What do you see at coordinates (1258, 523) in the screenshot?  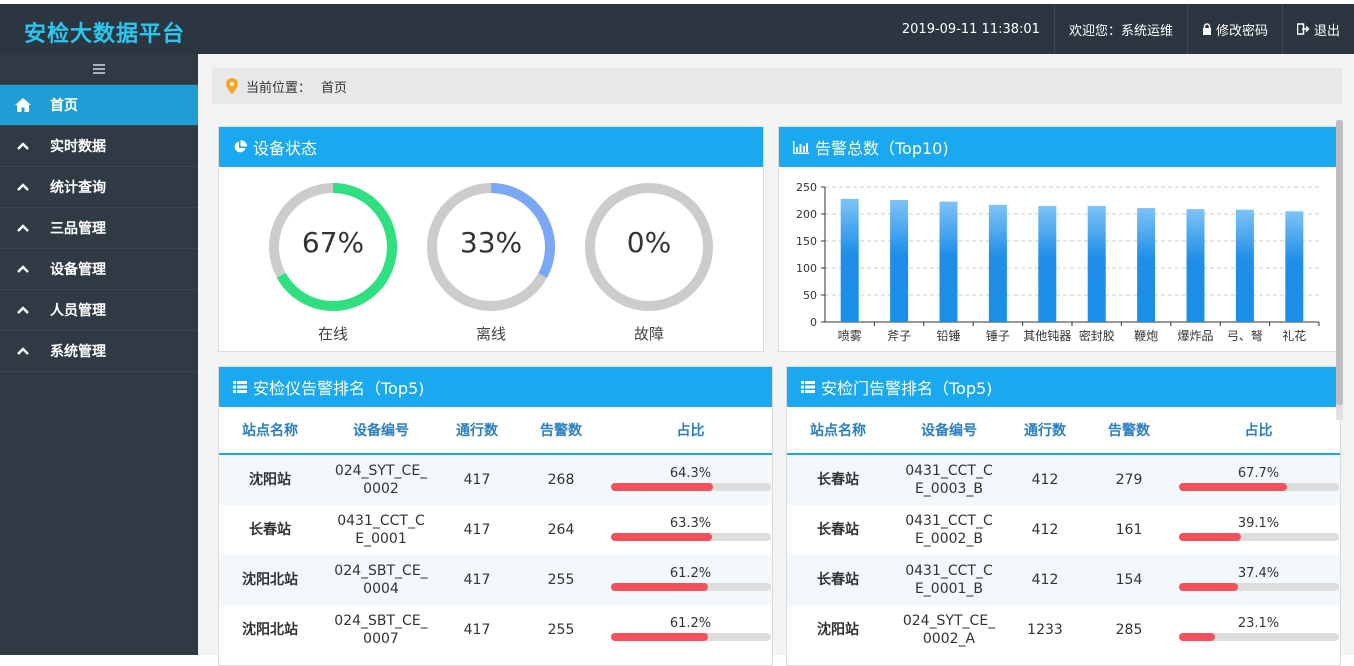 I see `ratio-text: 39.1%` at bounding box center [1258, 523].